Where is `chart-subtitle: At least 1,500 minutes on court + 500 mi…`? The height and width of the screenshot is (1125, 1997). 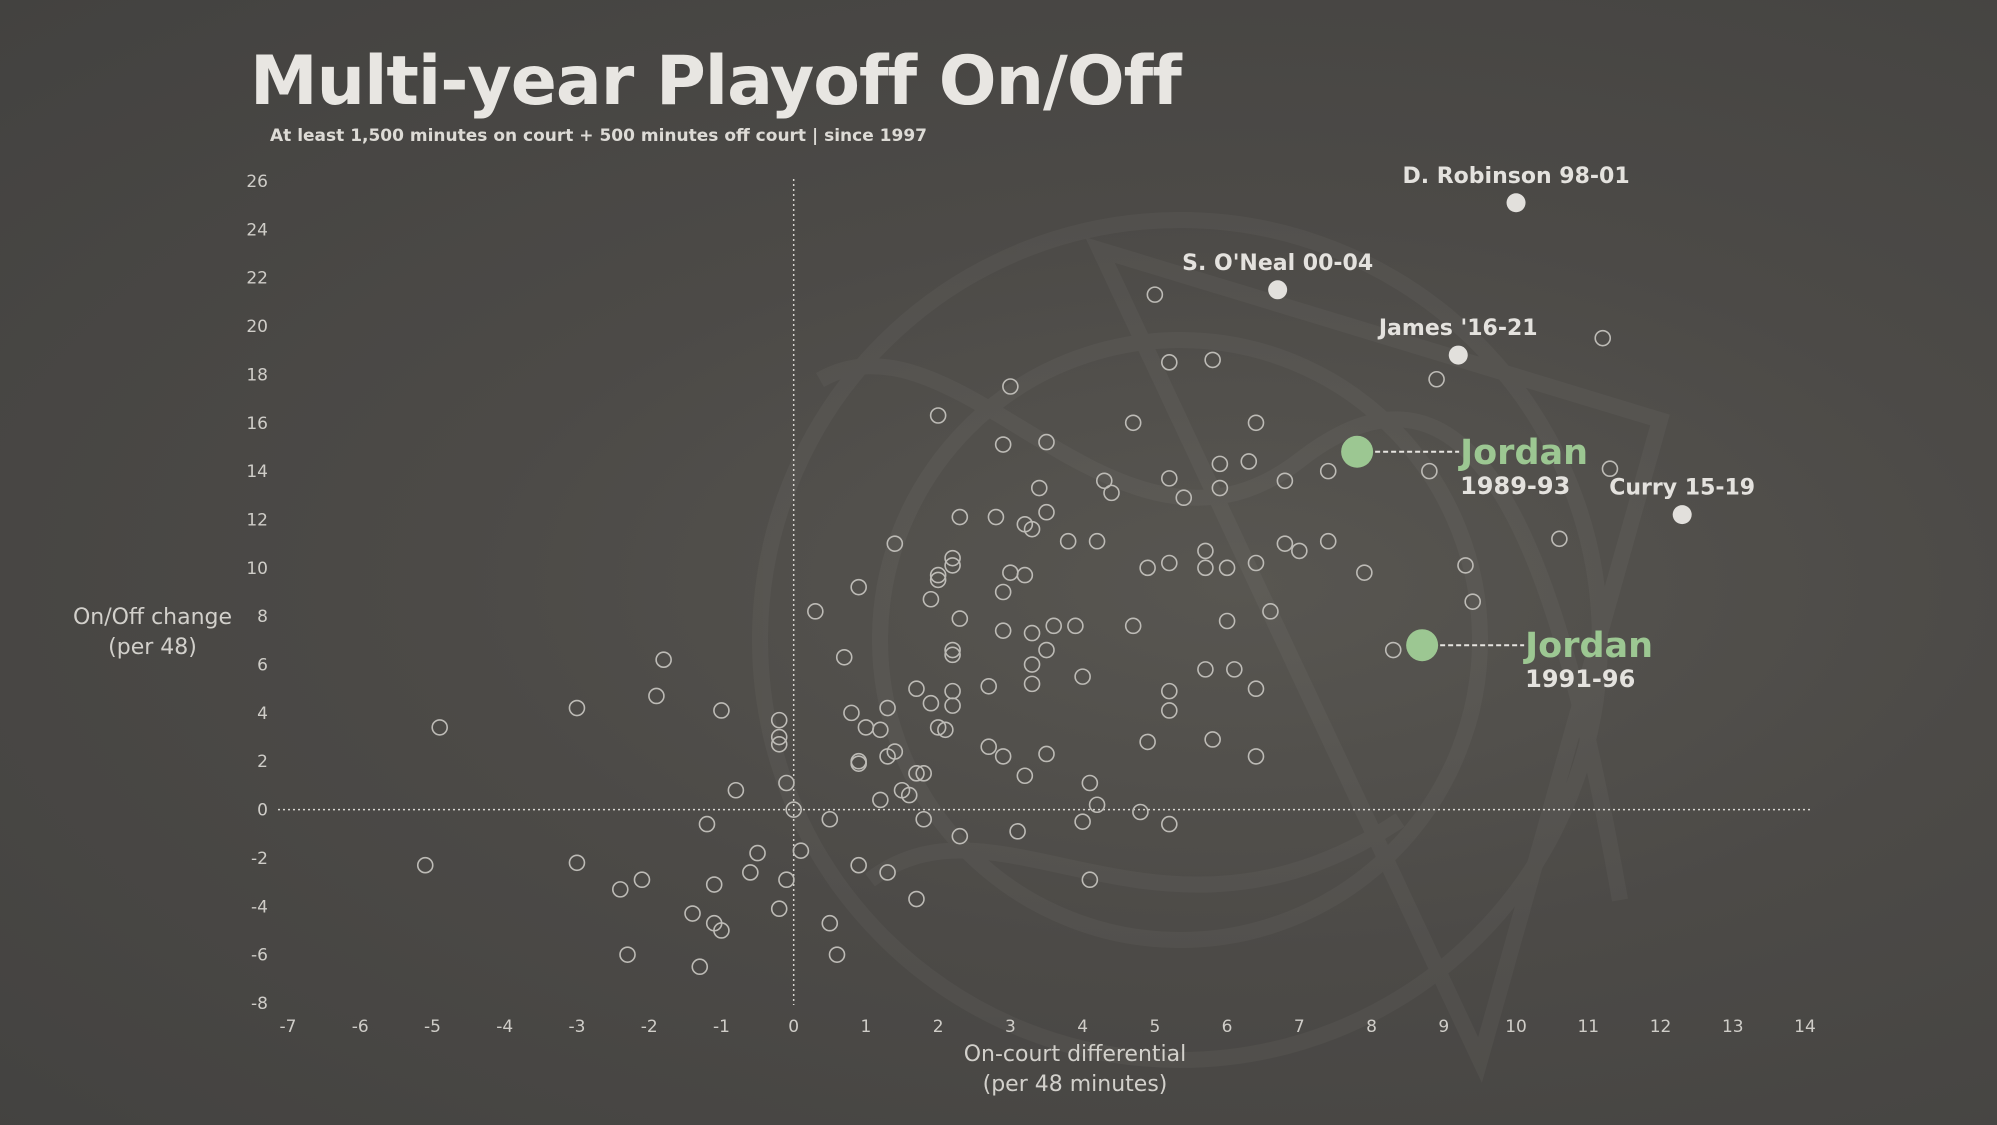 chart-subtitle: At least 1,500 minutes on court + 500 mi… is located at coordinates (598, 136).